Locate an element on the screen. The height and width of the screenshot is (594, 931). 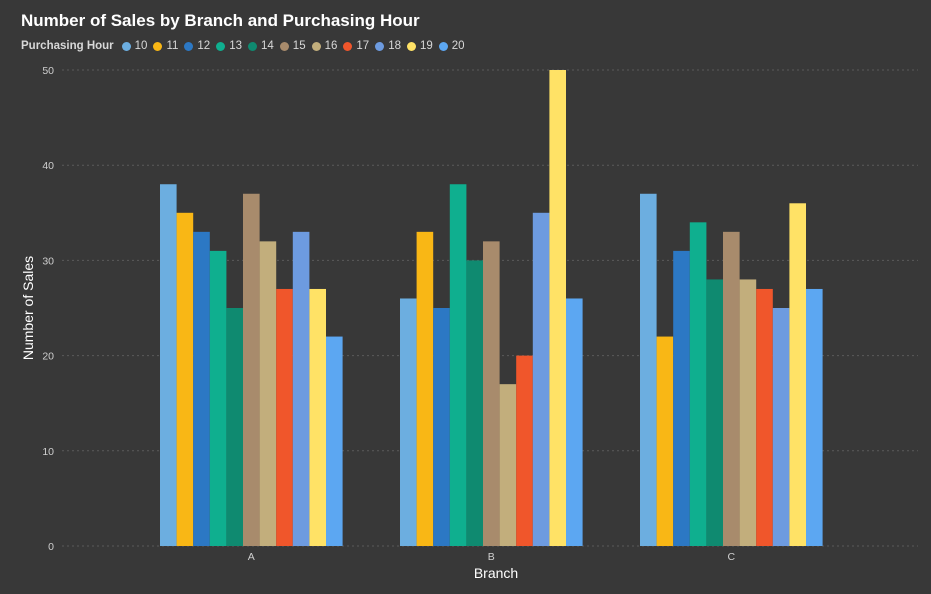
legend-items: 10 11 12 13 14 15 16 17 18 19 20 is located at coordinates (296, 46).